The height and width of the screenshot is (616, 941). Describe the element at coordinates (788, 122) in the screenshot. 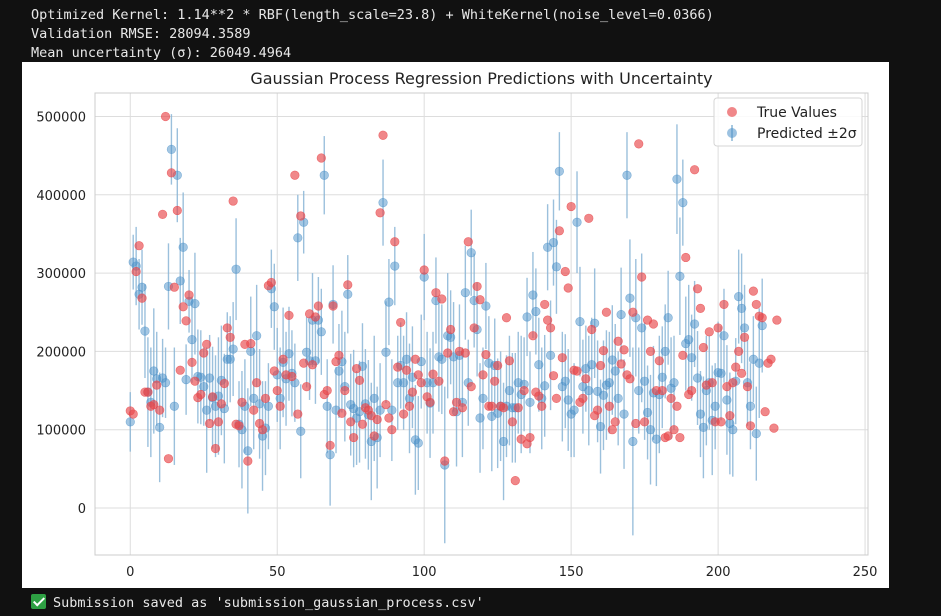

I see `legend: True Values Predicted ±2σ` at that location.